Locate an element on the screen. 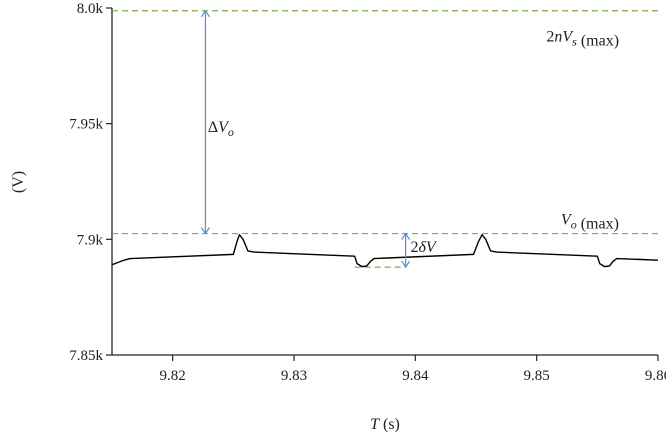 The height and width of the screenshot is (439, 666). x-tick-group: 9.82 9.83 9.84 9.85 9.86 is located at coordinates (413, 369).